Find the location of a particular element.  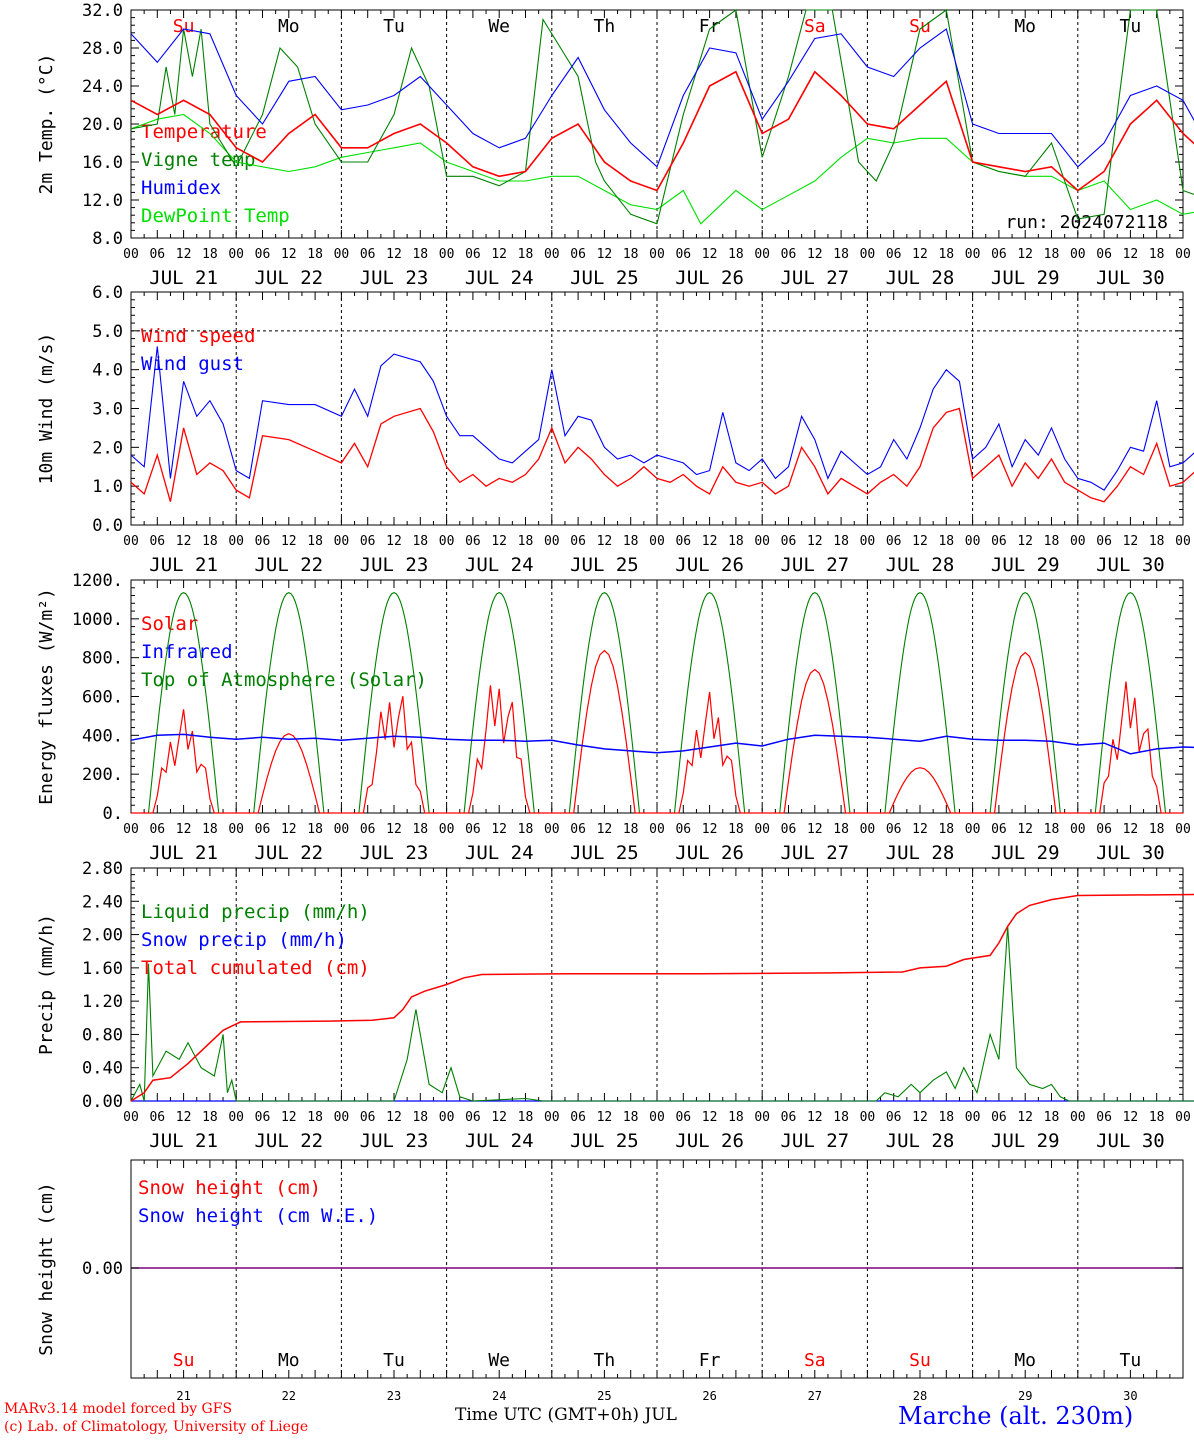

y-axis-title: Precip (mm/h) is located at coordinates (46, 984).